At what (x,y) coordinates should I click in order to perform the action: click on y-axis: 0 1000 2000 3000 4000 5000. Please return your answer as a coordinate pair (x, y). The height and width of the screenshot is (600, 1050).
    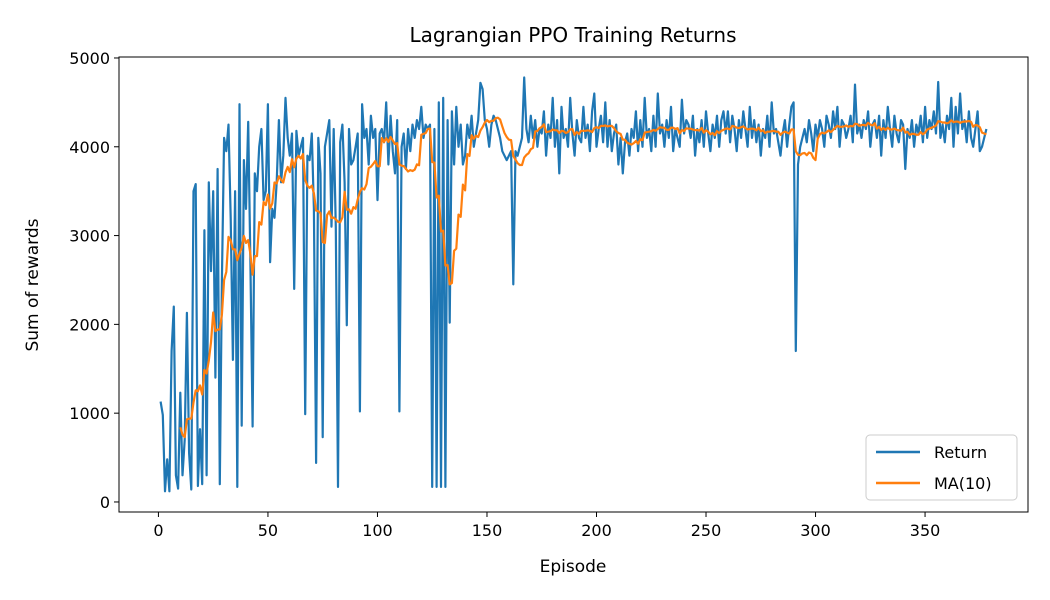
    Looking at the image, I should click on (94, 280).